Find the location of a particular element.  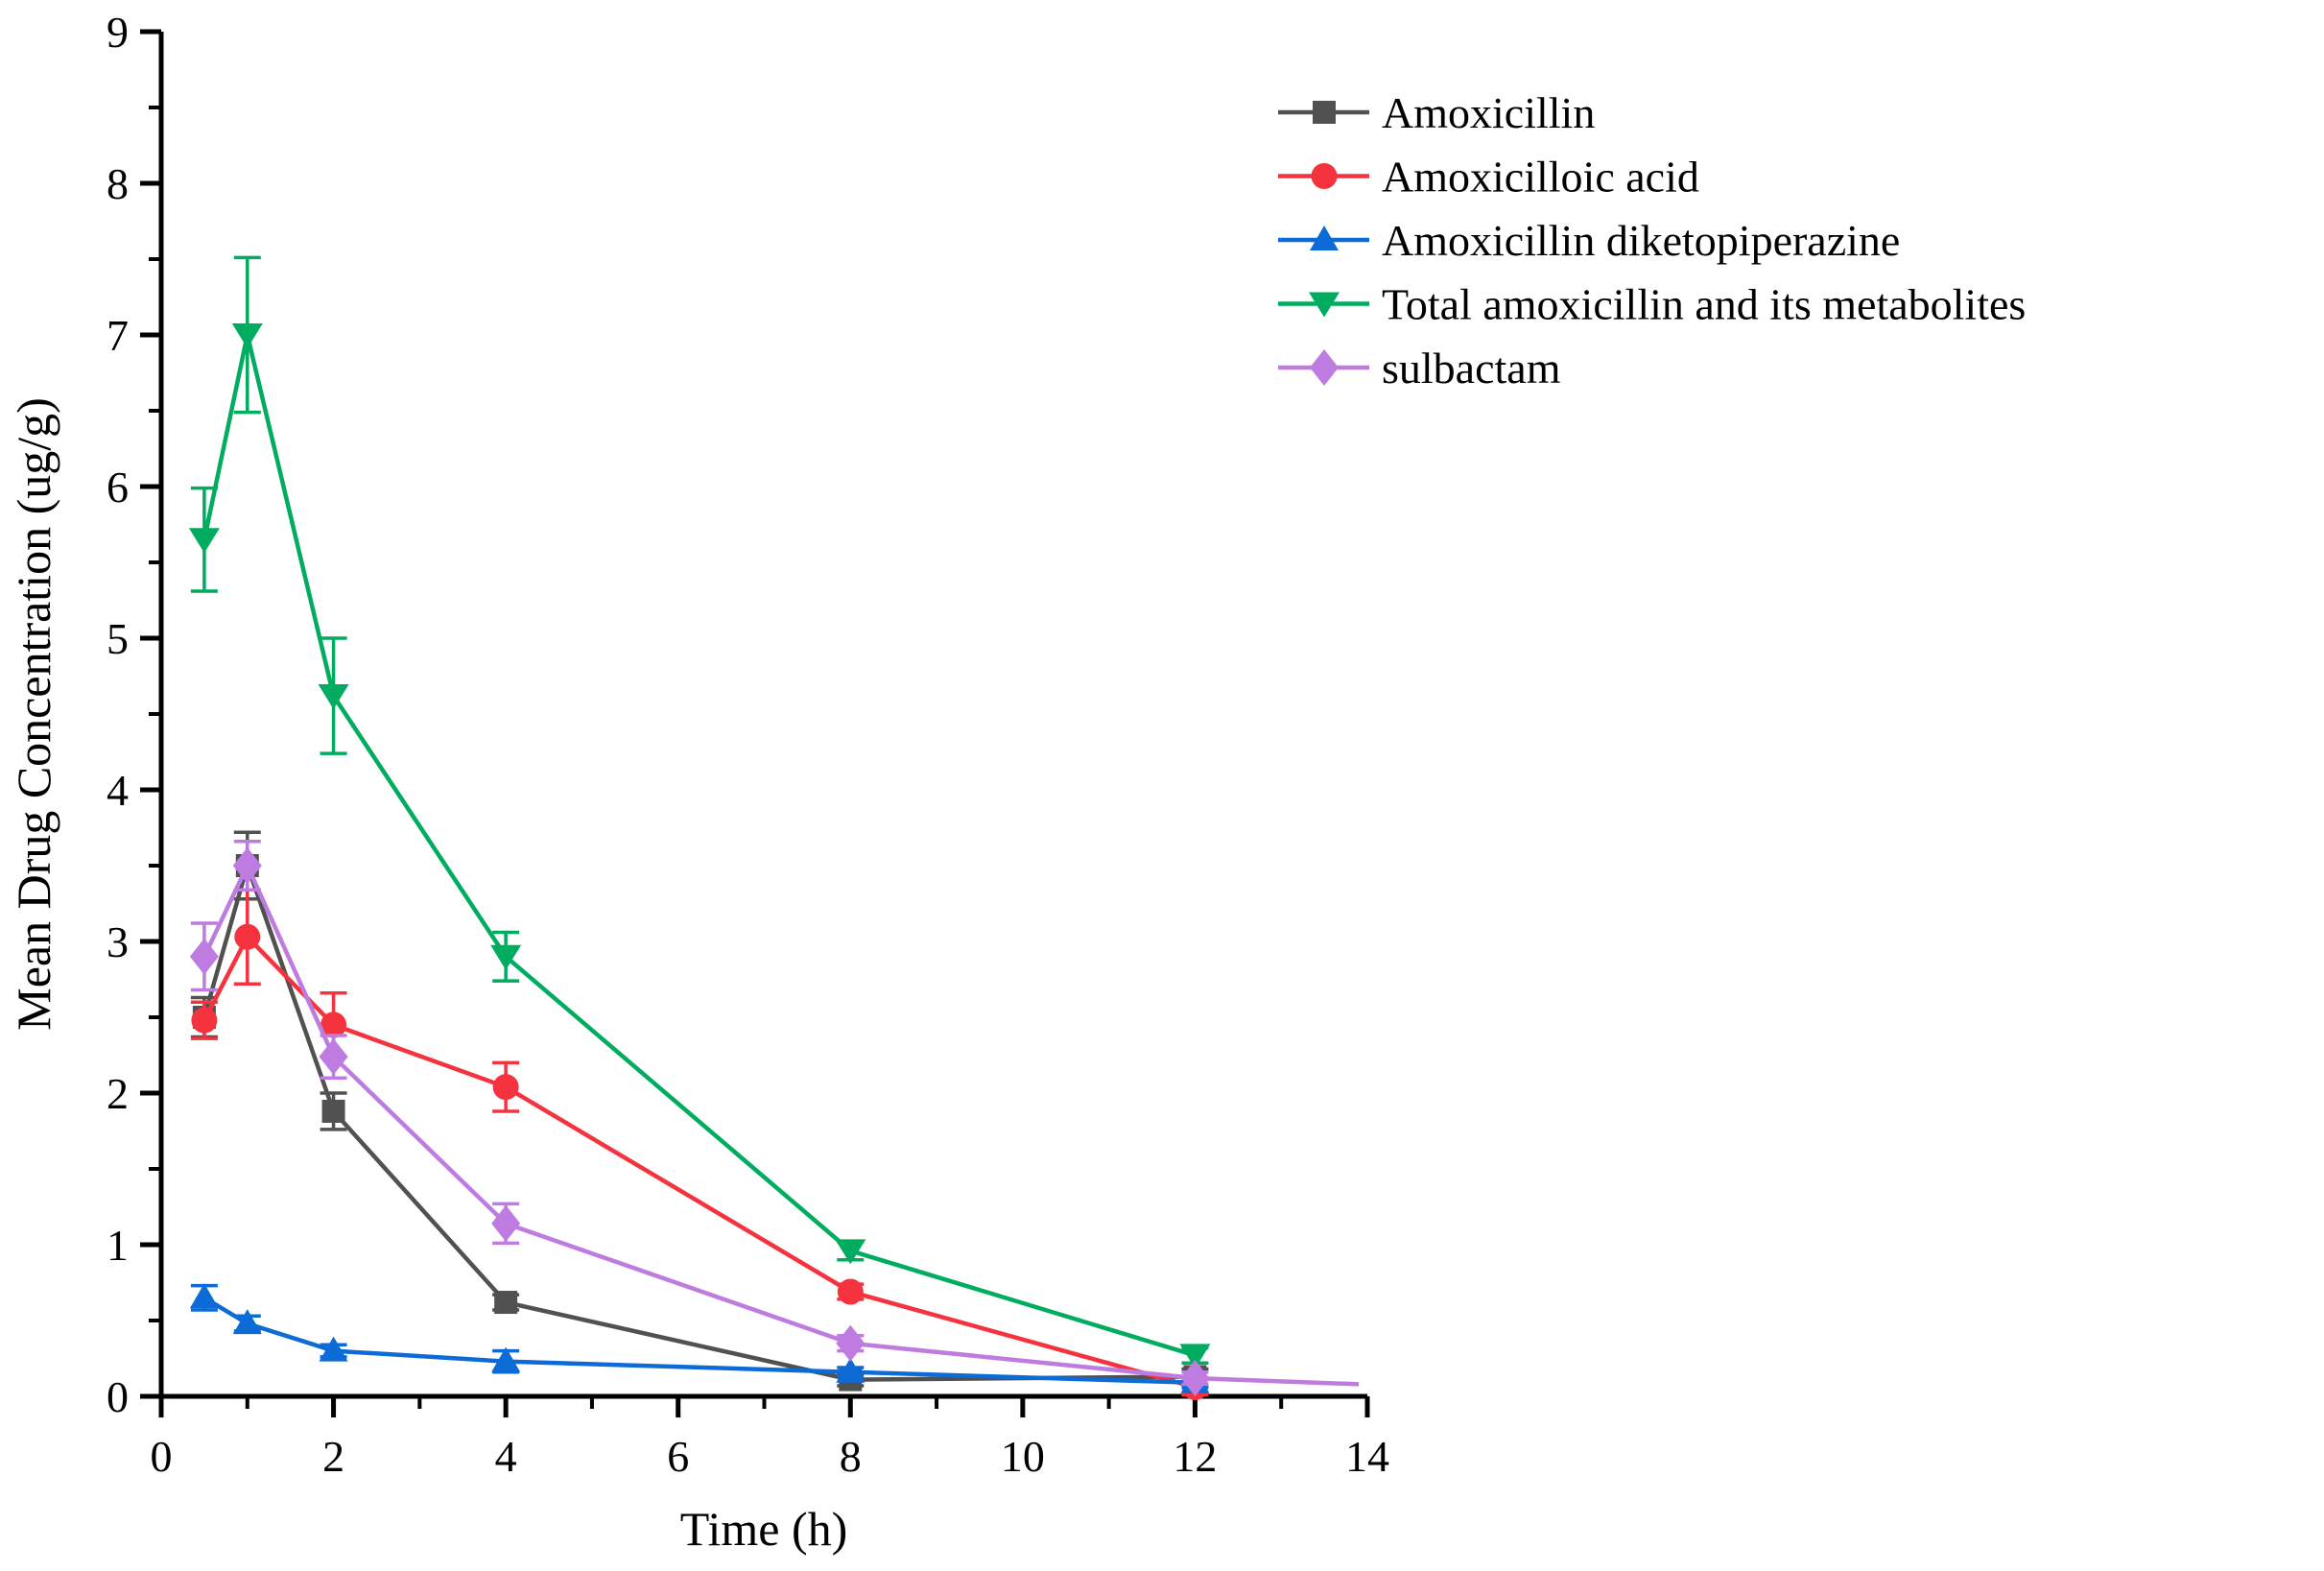

x-tick-label: 2 is located at coordinates (333, 1456).